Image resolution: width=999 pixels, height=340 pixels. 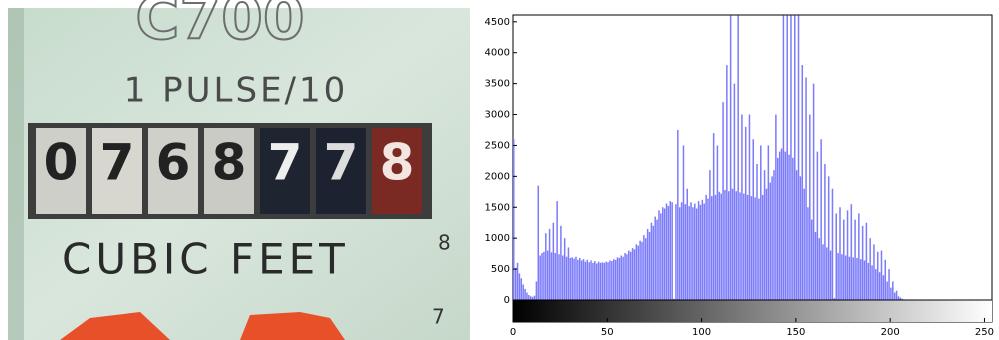 What do you see at coordinates (497, 53) in the screenshot?
I see `y-tick-label: 4000` at bounding box center [497, 53].